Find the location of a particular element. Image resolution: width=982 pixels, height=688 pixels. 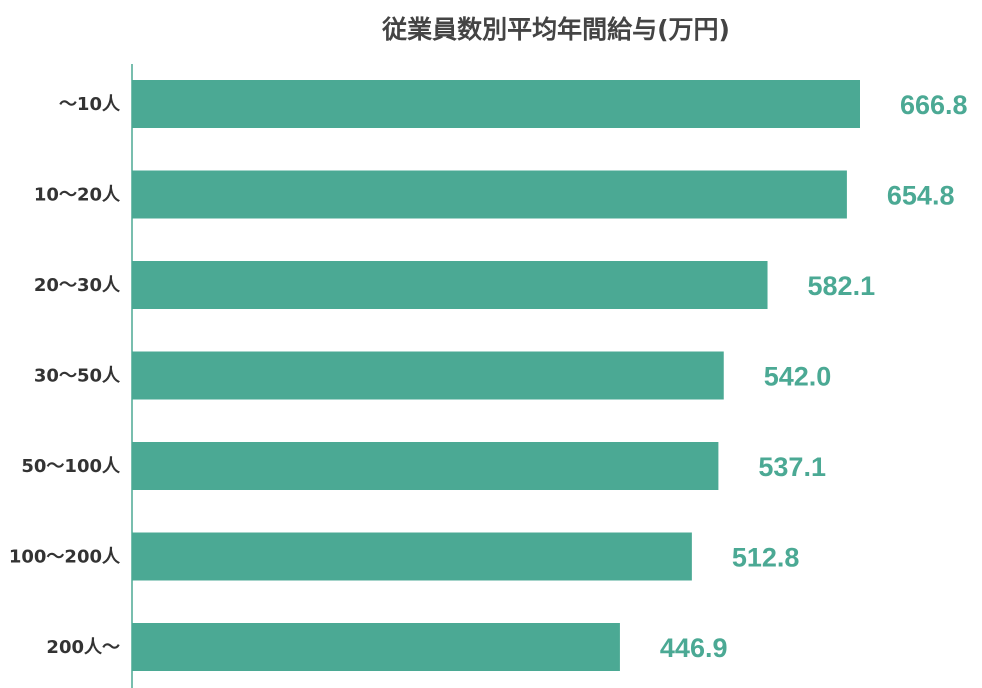

category-label-5: 100〜200人 is located at coordinates (65, 557).